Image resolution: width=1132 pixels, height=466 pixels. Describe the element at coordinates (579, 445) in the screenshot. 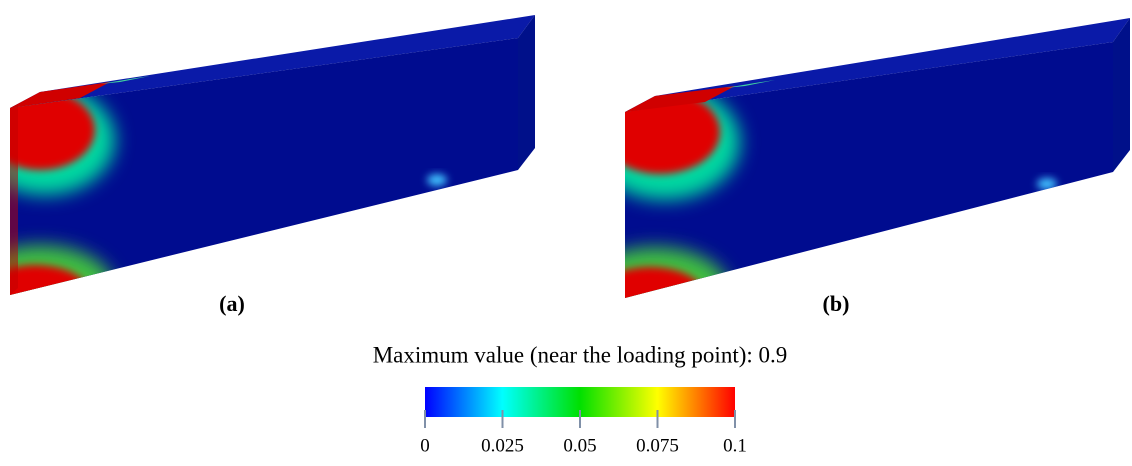

I see `tick-label: 0.05` at that location.